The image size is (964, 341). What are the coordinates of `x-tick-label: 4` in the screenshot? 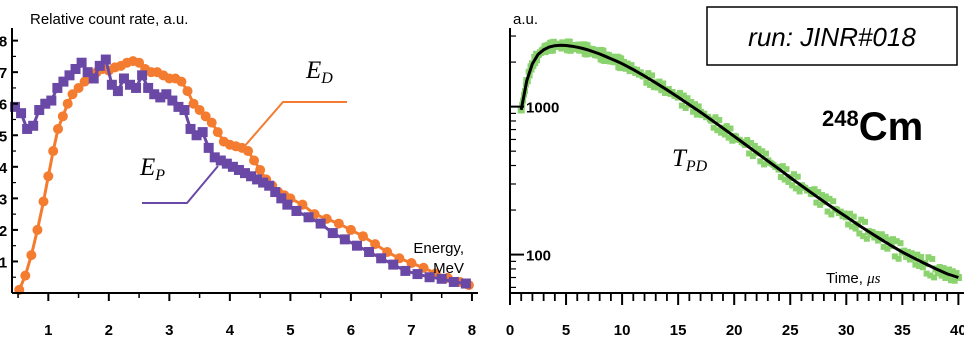 It's located at (230, 330).